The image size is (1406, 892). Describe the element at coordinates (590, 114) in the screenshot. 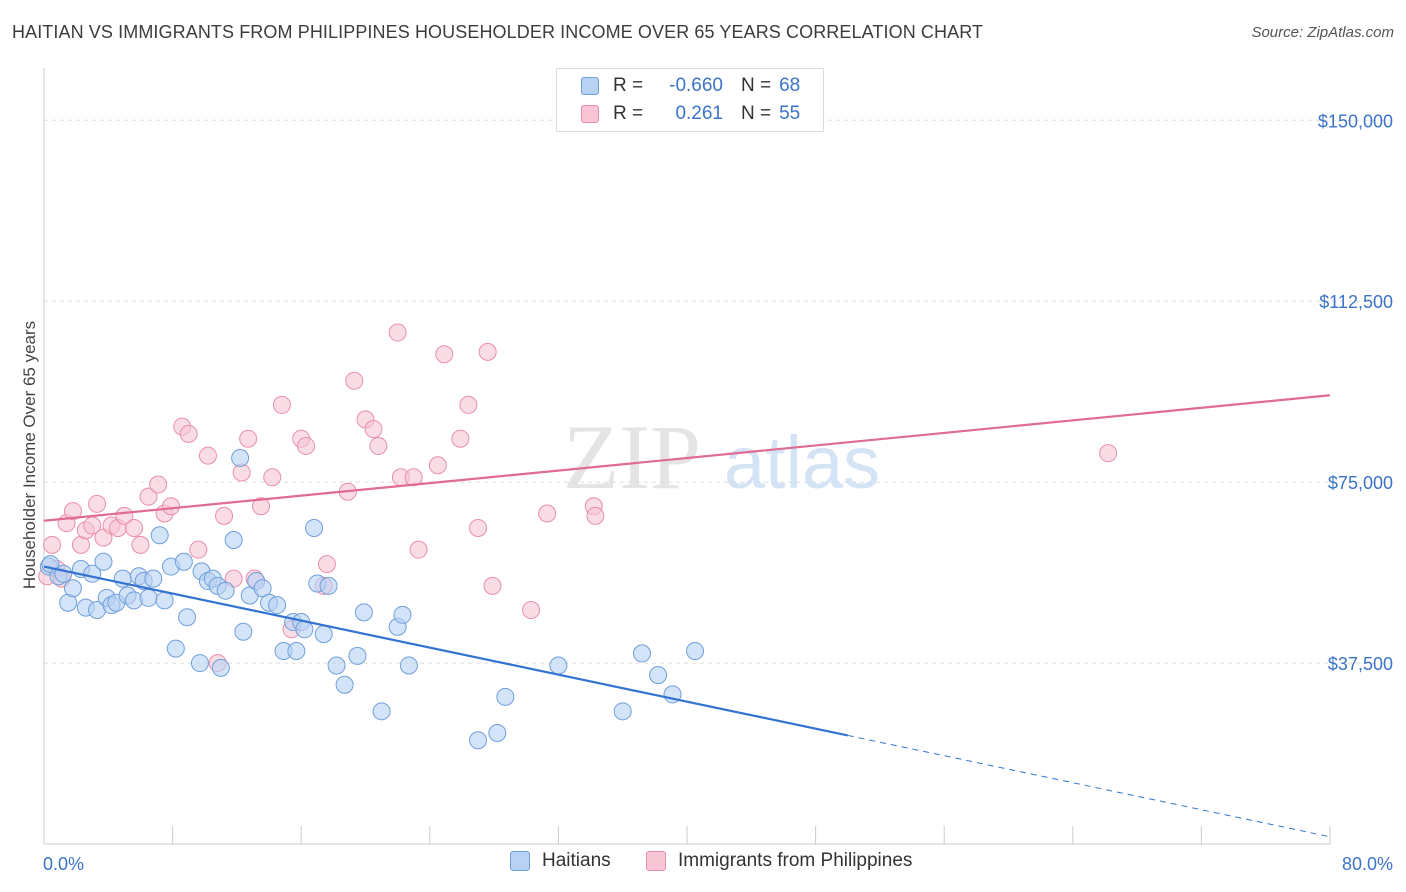

I see `legend-swatch-pink` at that location.